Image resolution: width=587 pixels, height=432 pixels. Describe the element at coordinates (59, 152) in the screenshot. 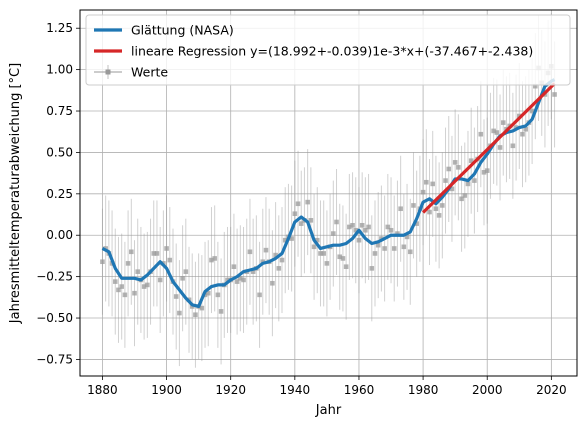

I see `y-tick-label: 0.50` at that location.